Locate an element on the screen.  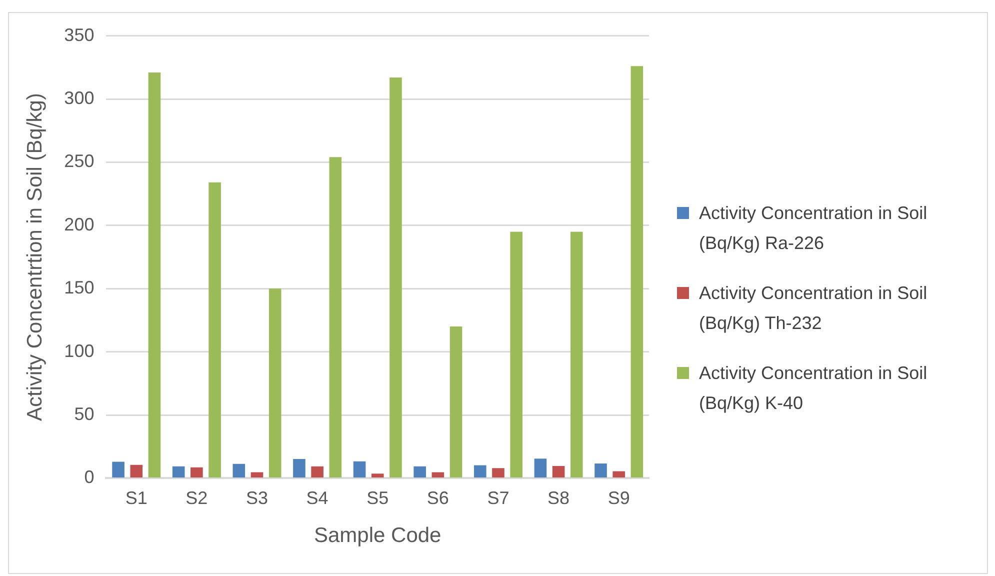
y-tick-label: 300 is located at coordinates (79, 98).